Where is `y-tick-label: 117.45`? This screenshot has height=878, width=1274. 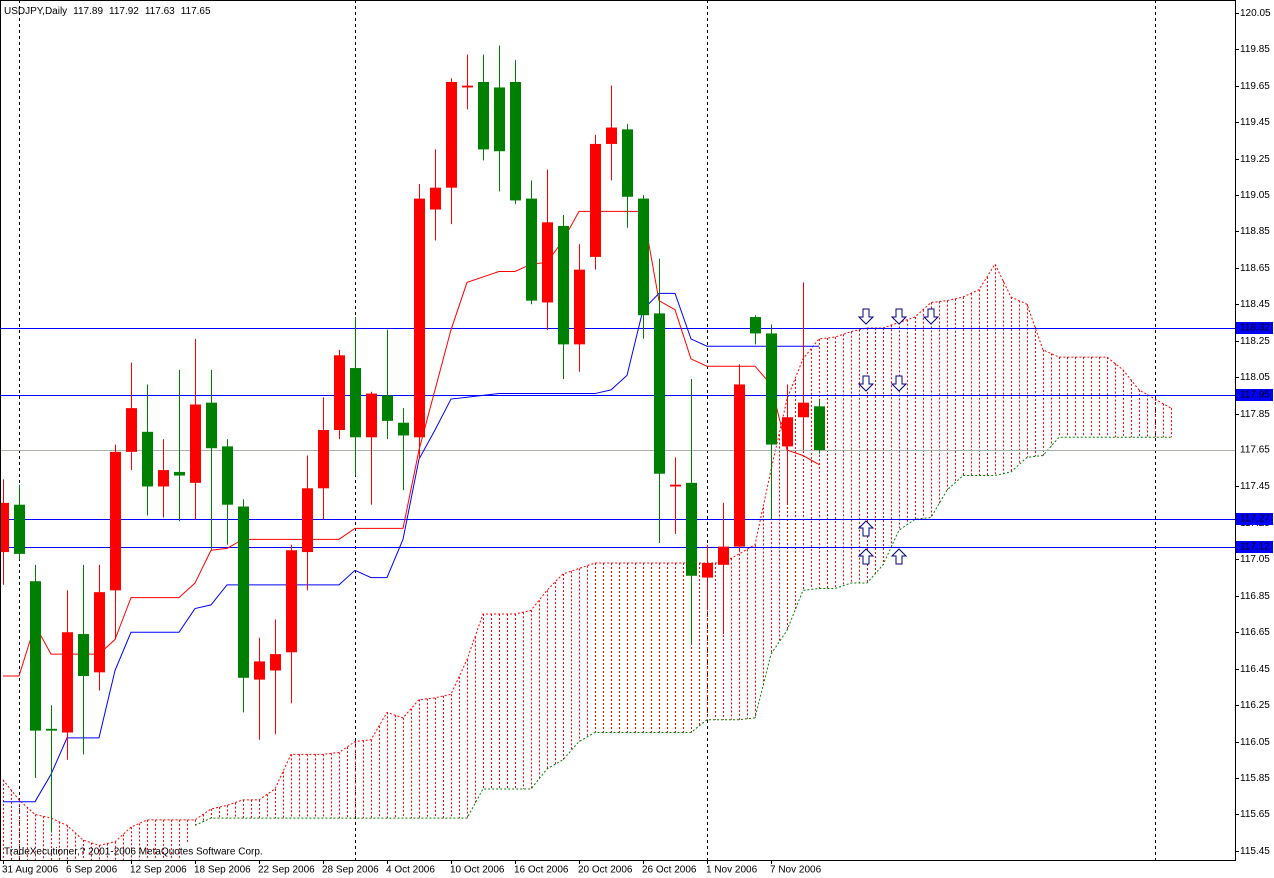 y-tick-label: 117.45 is located at coordinates (1255, 486).